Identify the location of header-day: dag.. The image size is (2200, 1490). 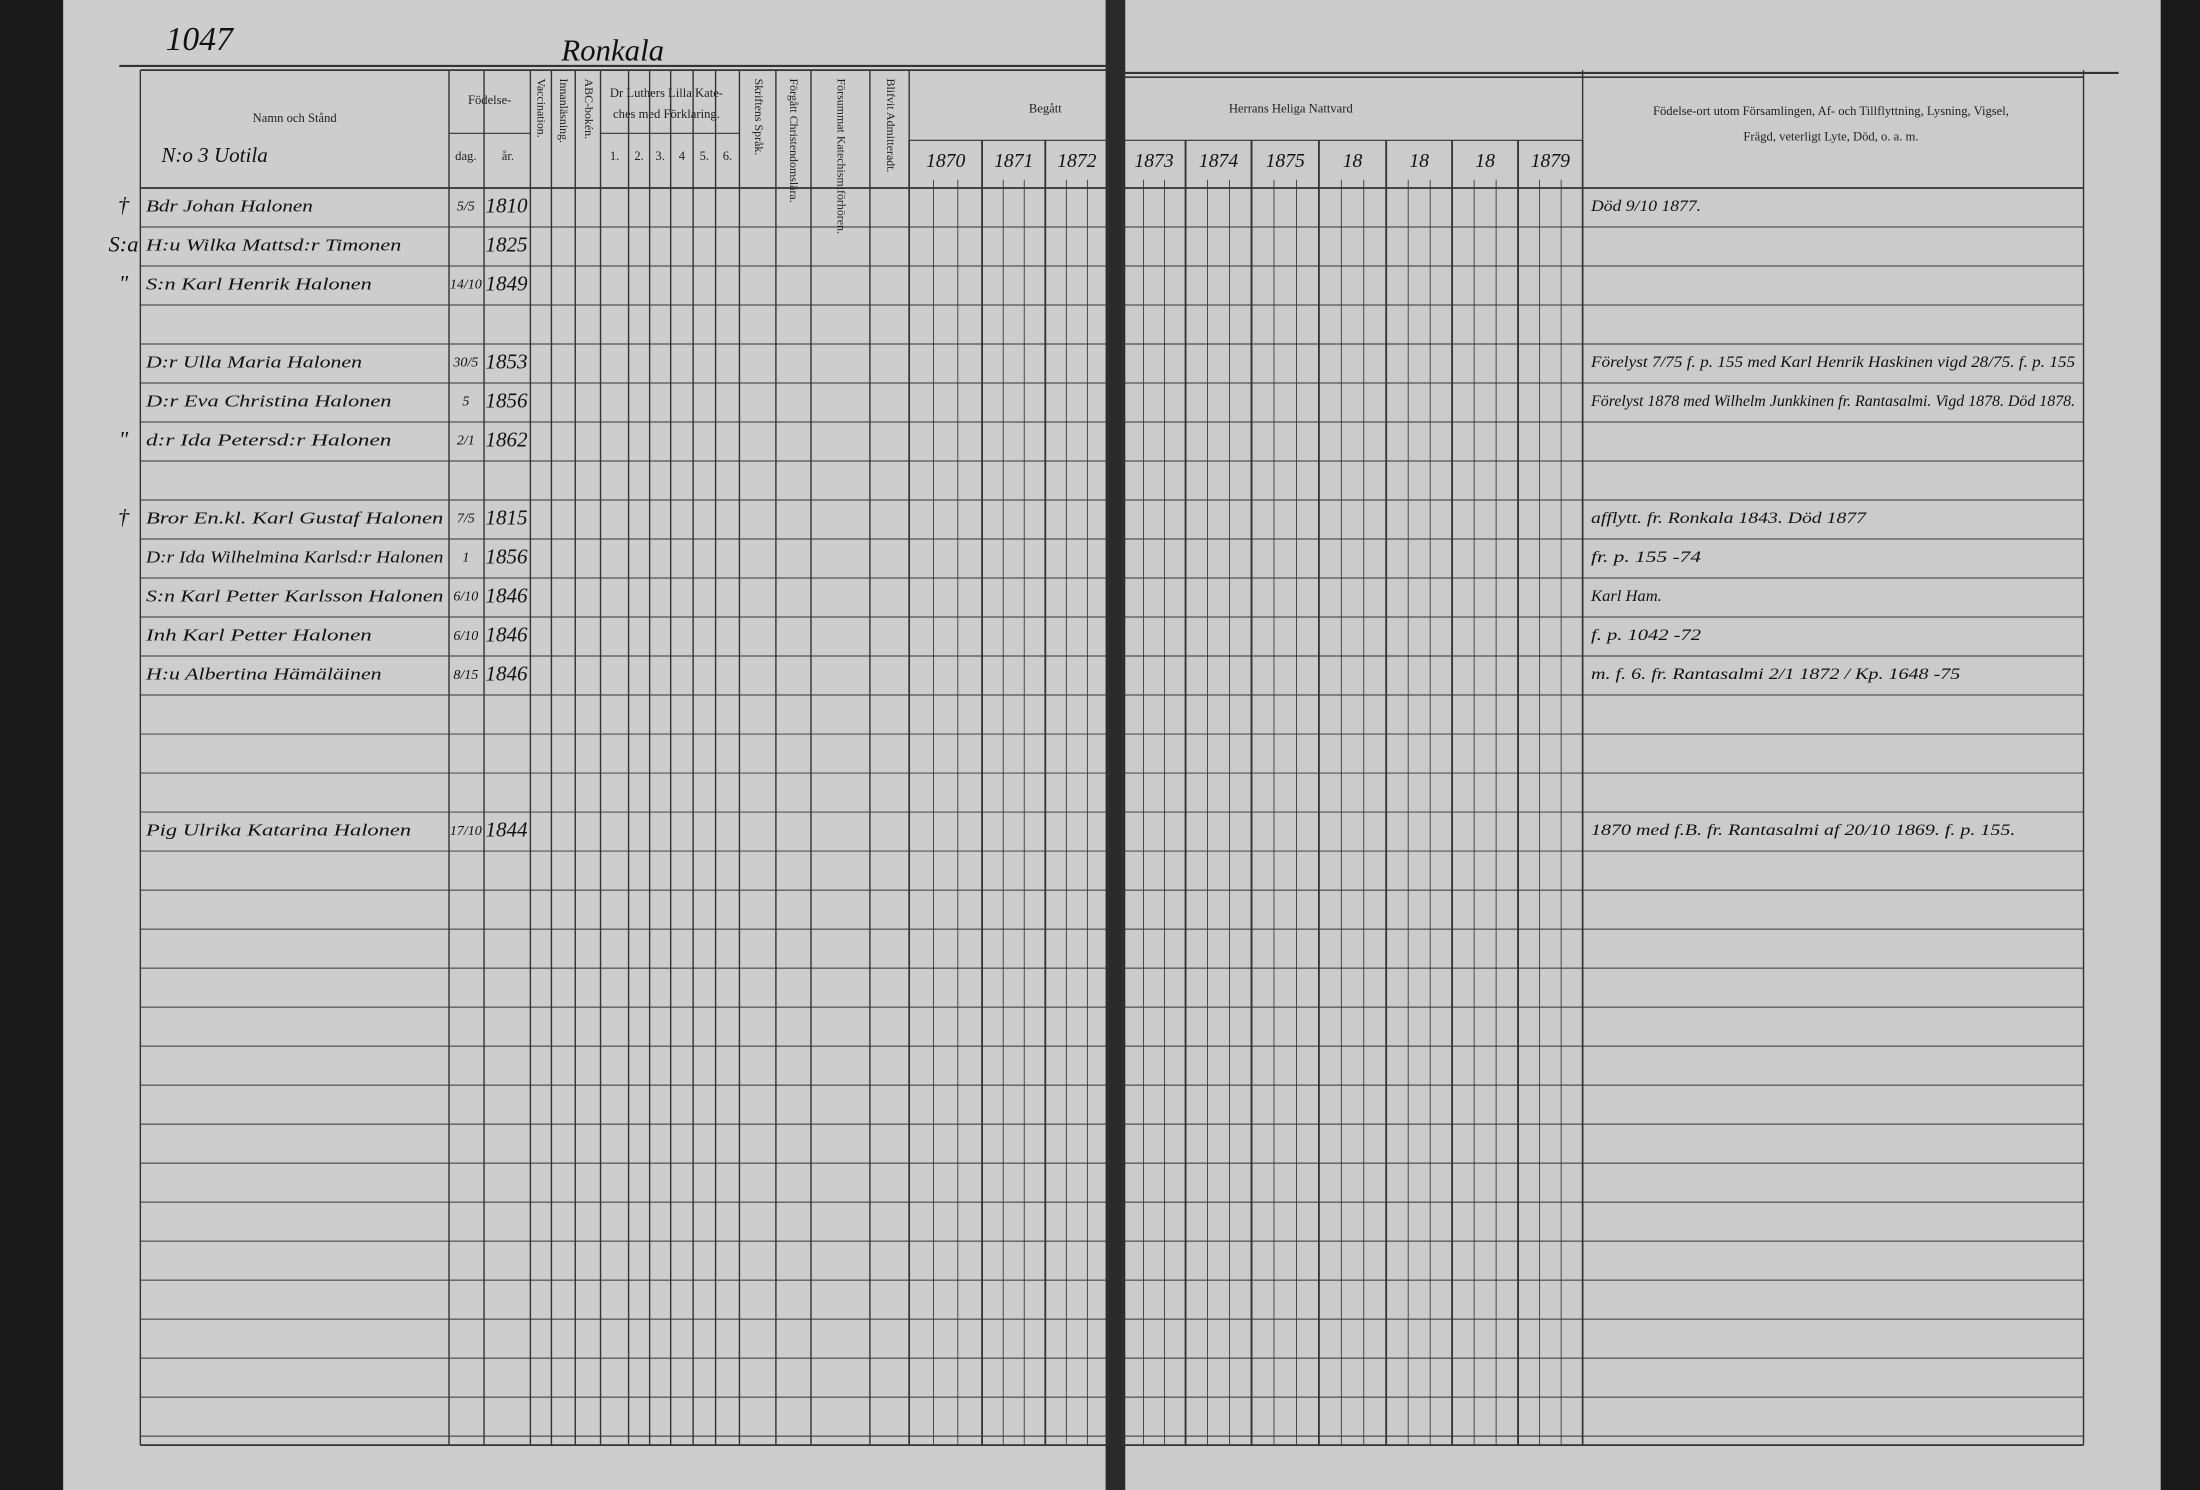
(465, 156).